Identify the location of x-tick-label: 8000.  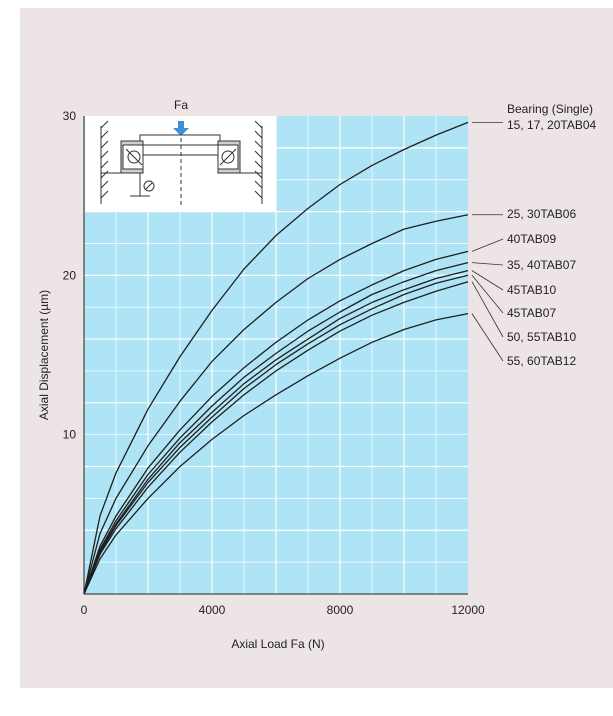
(340, 610).